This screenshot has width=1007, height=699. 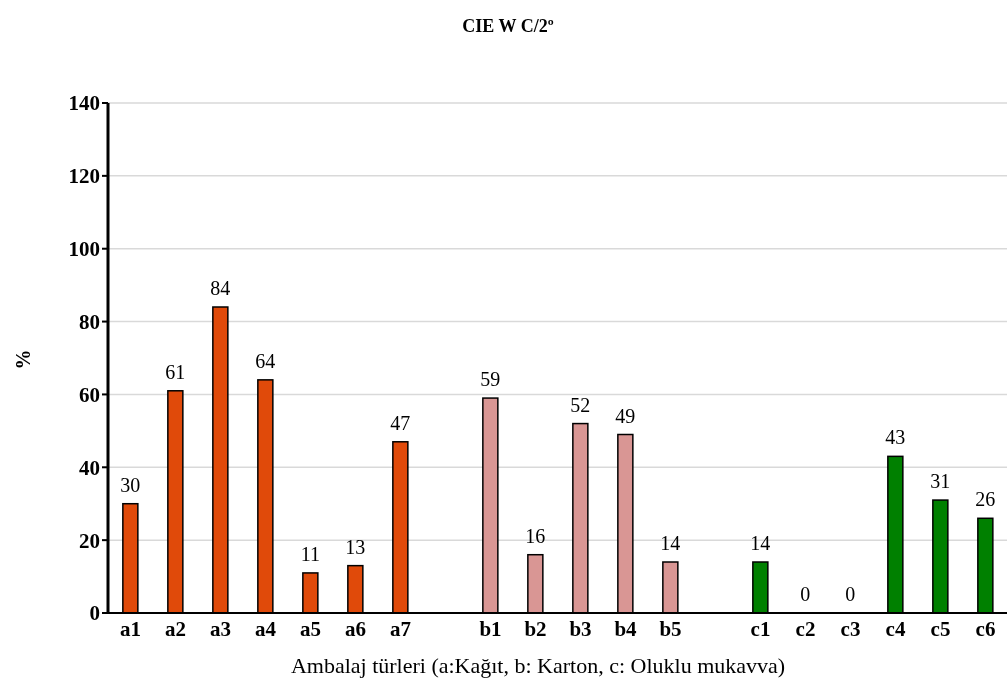 What do you see at coordinates (130, 628) in the screenshot?
I see `x-tick-label: a1` at bounding box center [130, 628].